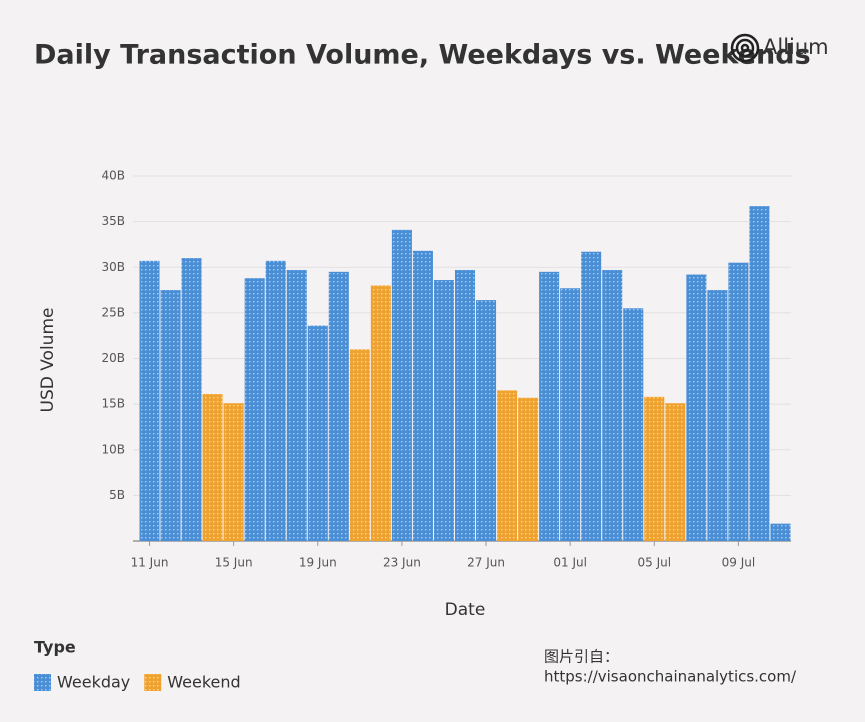 Image resolution: width=865 pixels, height=722 pixels. What do you see at coordinates (113, 449) in the screenshot?
I see `y-tick-label: 10B` at bounding box center [113, 449].